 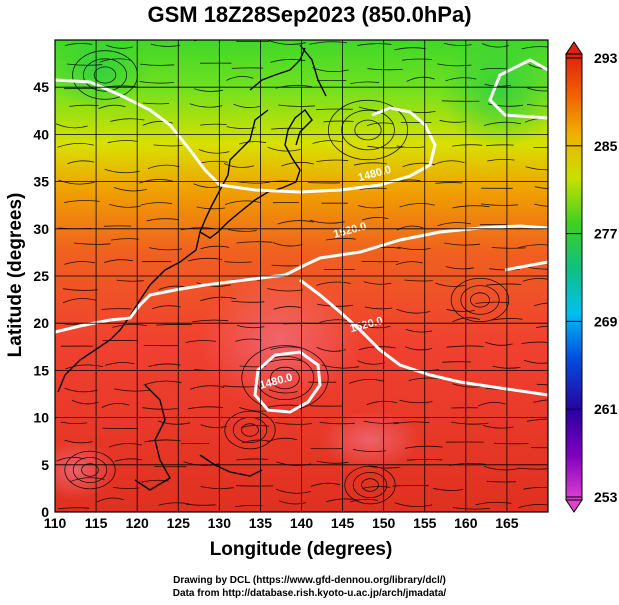 I want to click on x-tick-125: 125, so click(x=179, y=523).